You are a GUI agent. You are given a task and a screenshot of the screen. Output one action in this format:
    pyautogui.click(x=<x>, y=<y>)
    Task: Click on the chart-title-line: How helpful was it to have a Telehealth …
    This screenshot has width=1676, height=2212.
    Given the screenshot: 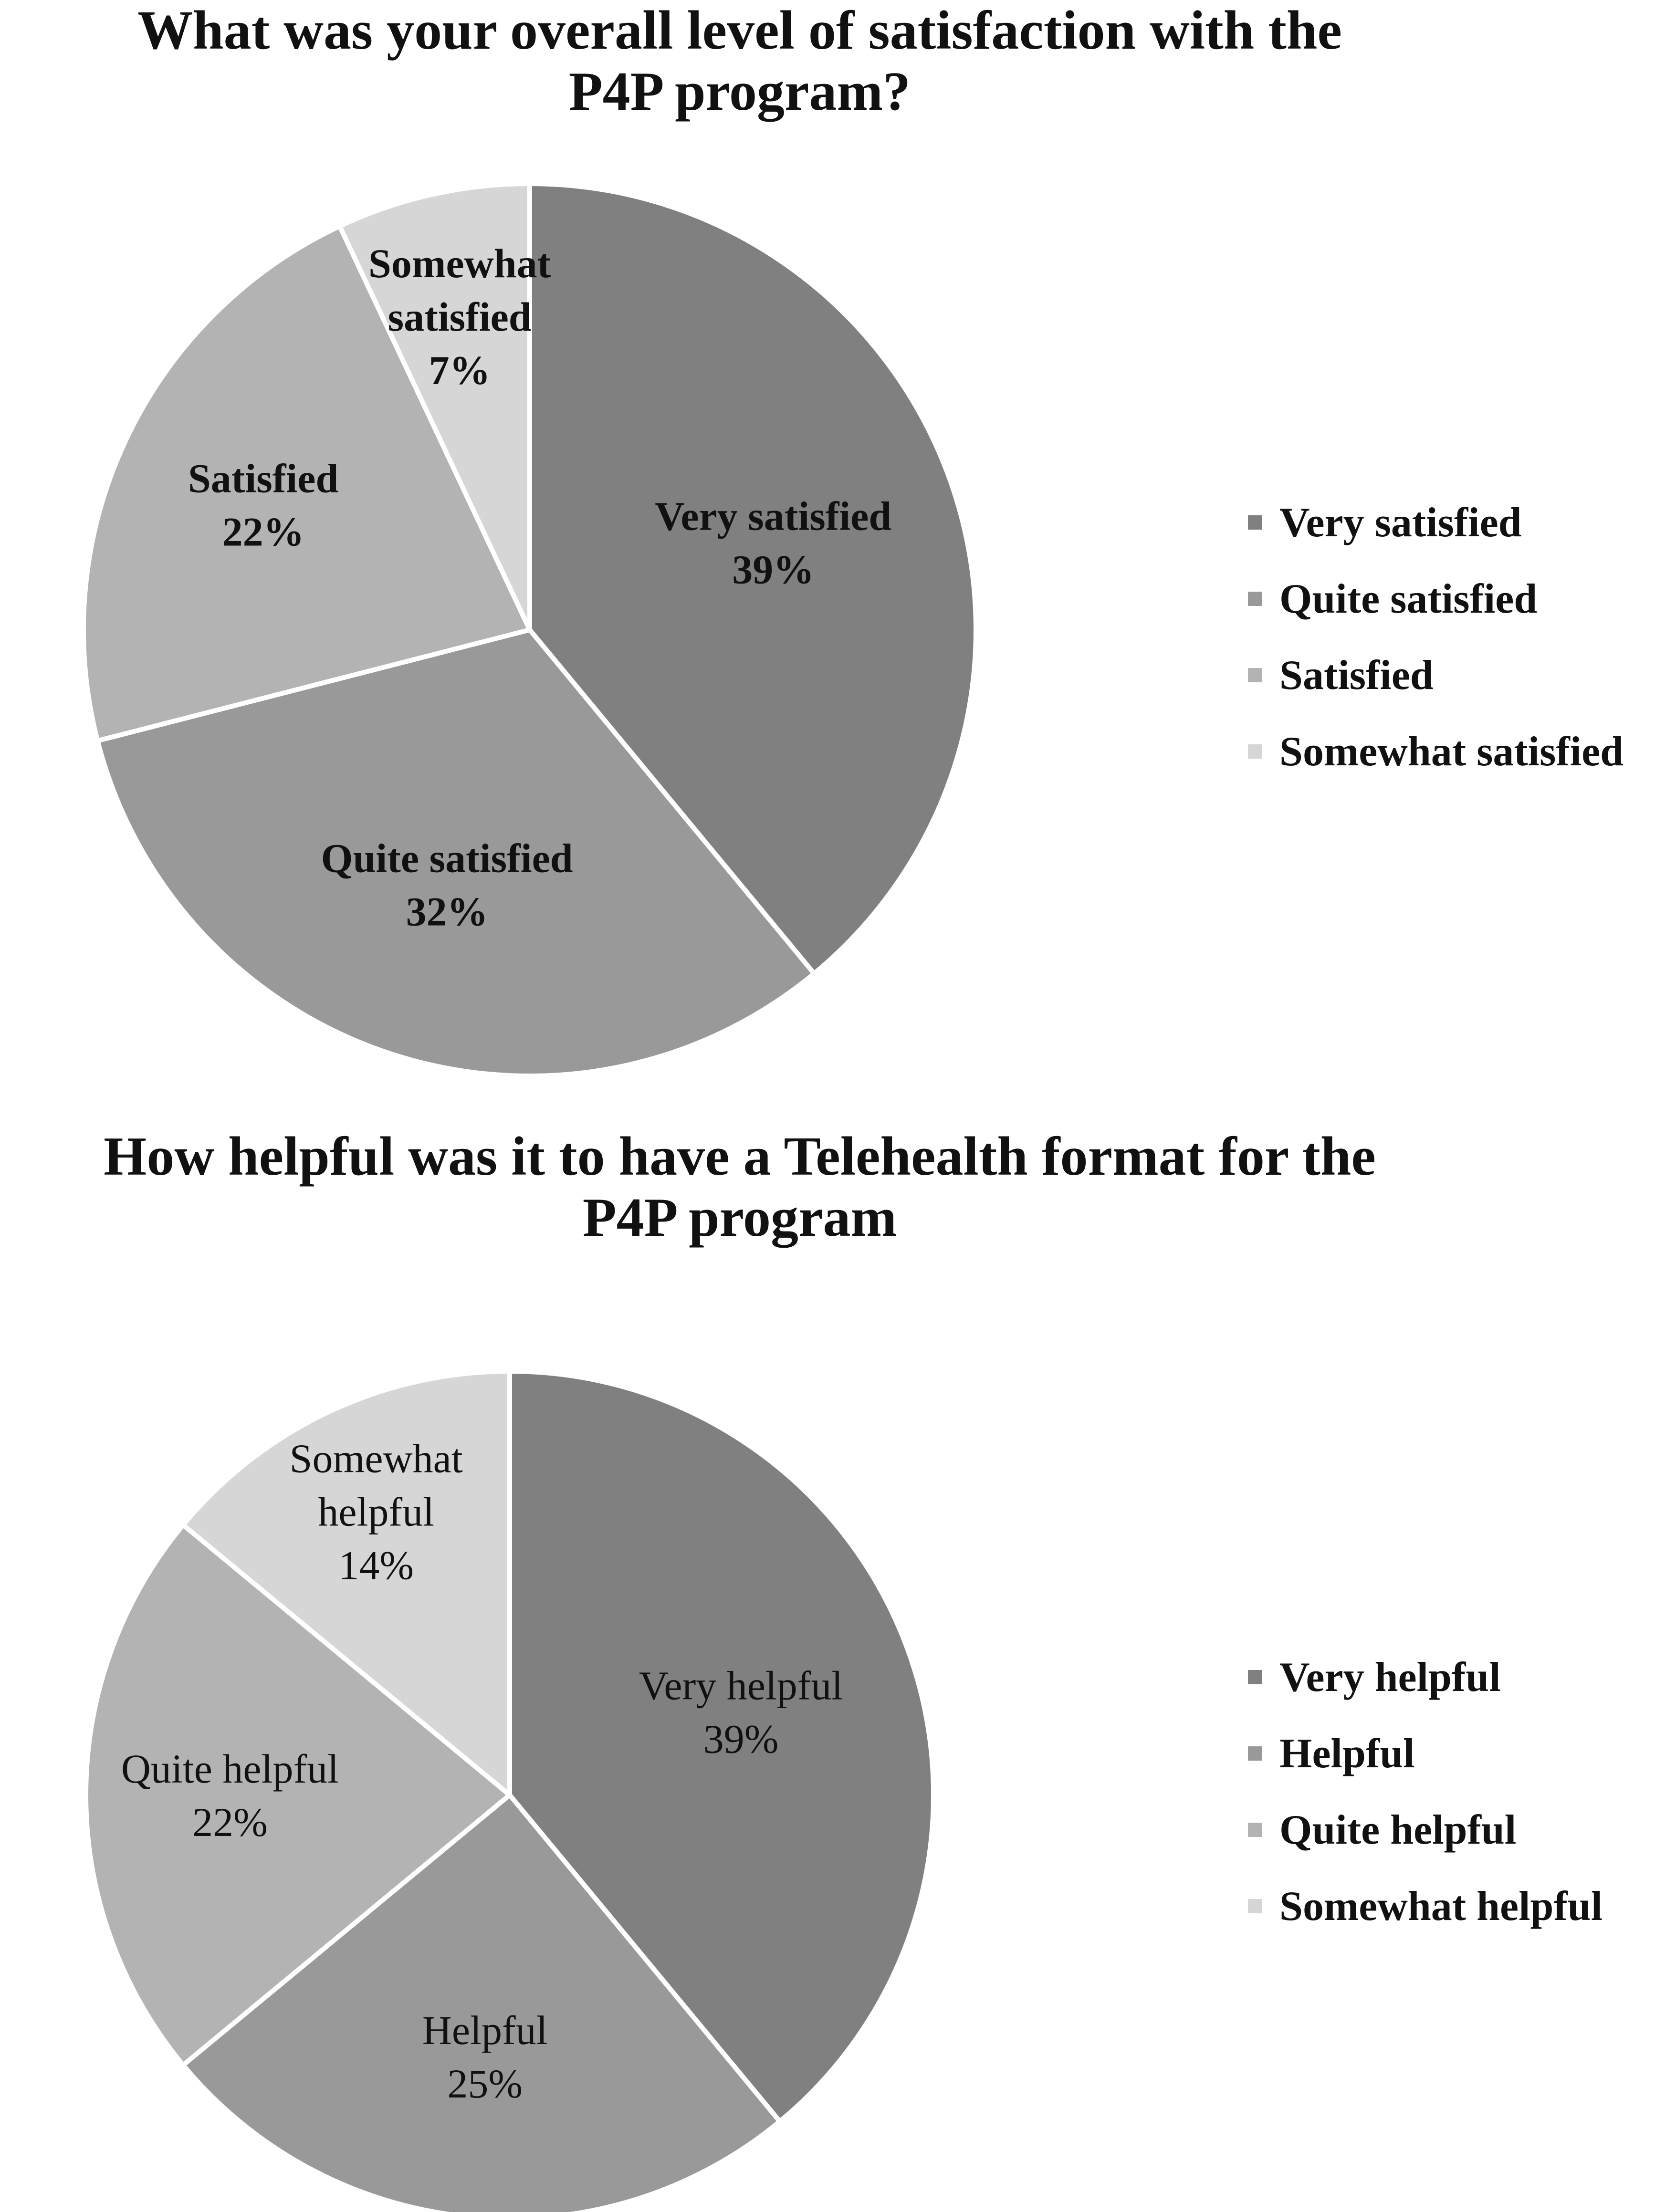 What is the action you would take?
    pyautogui.click(x=740, y=1157)
    